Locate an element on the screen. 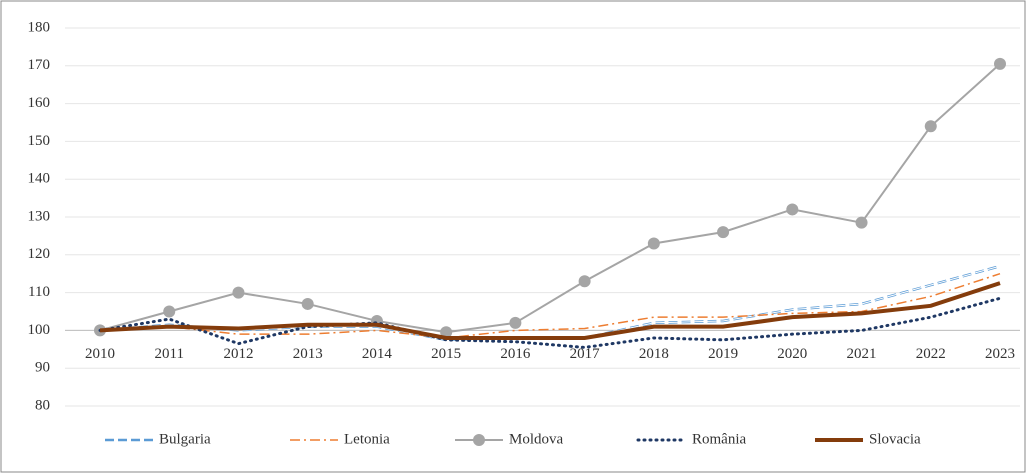 The image size is (1027, 474). legend-label: Letonia is located at coordinates (367, 439).